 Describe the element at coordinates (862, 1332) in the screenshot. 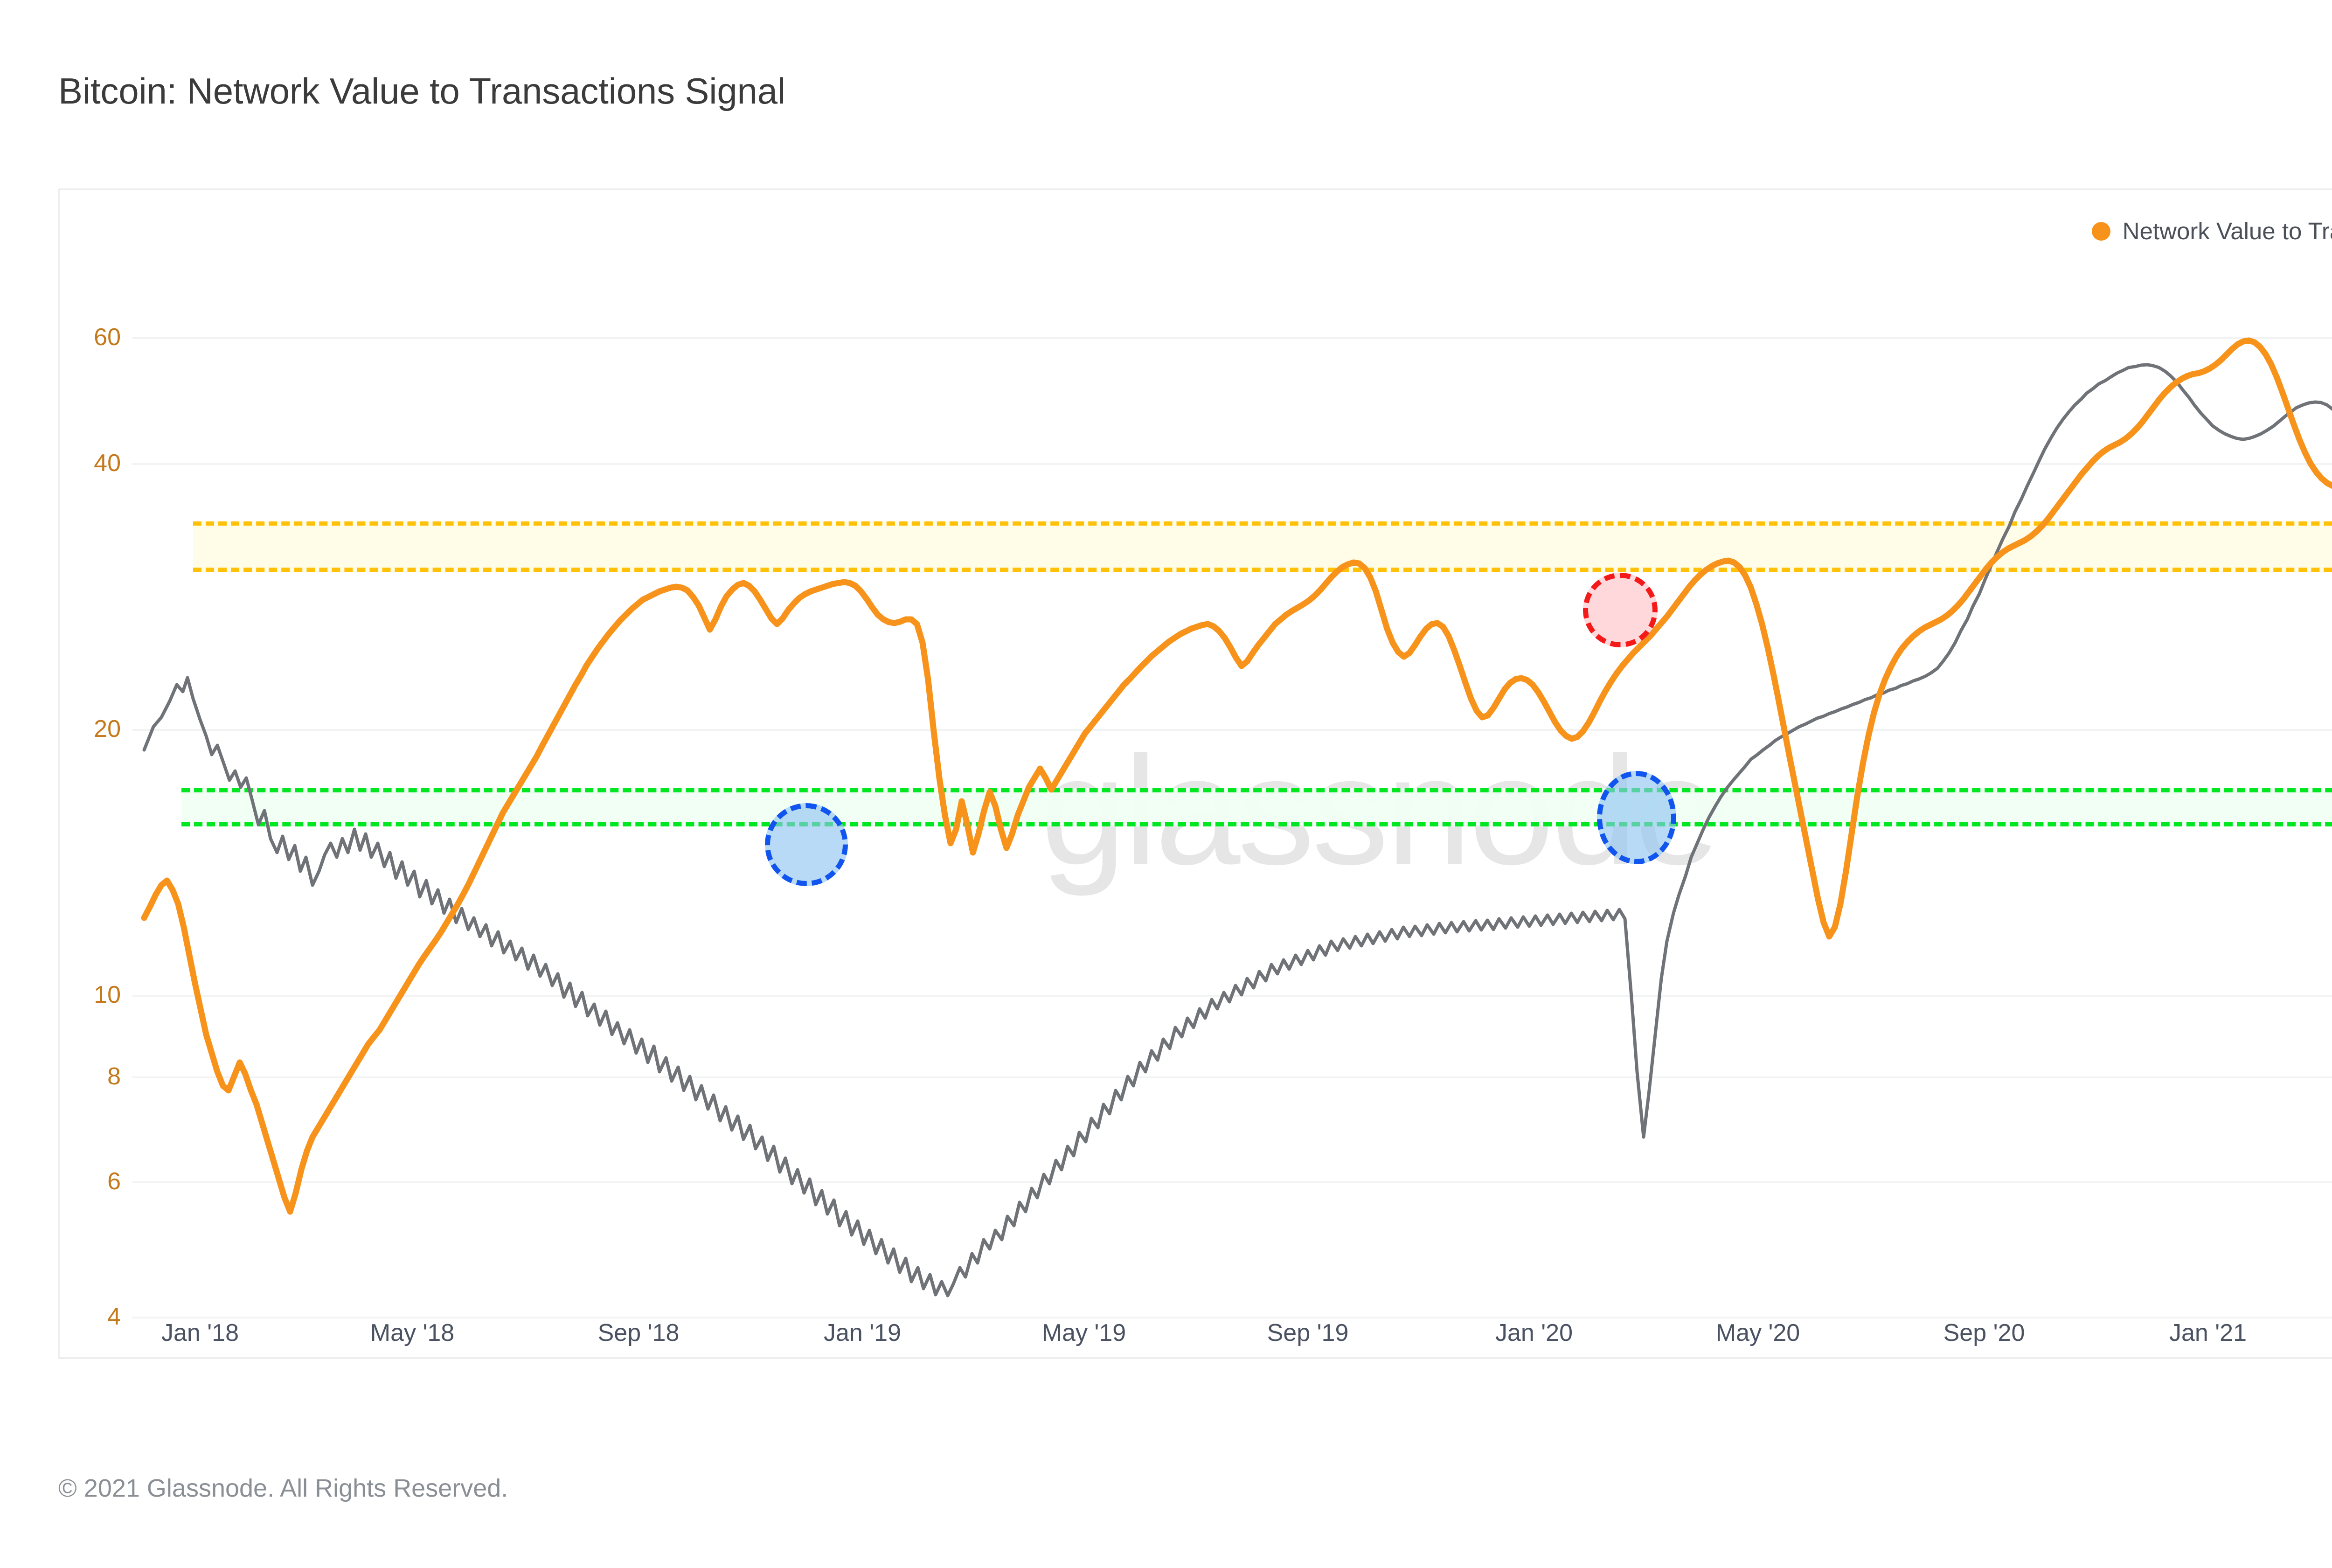

I see `x-axis-tick-jan19: Jan '19` at that location.